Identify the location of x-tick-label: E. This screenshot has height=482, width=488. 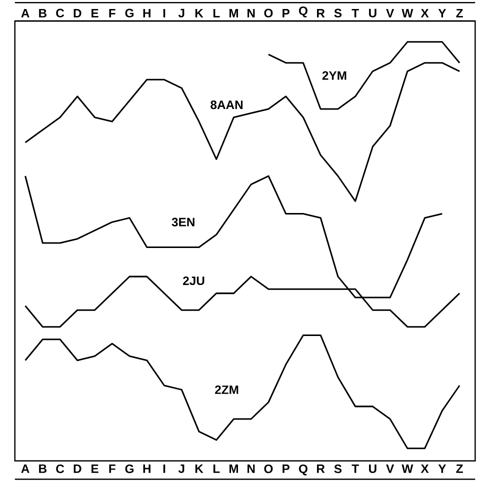
(95, 468).